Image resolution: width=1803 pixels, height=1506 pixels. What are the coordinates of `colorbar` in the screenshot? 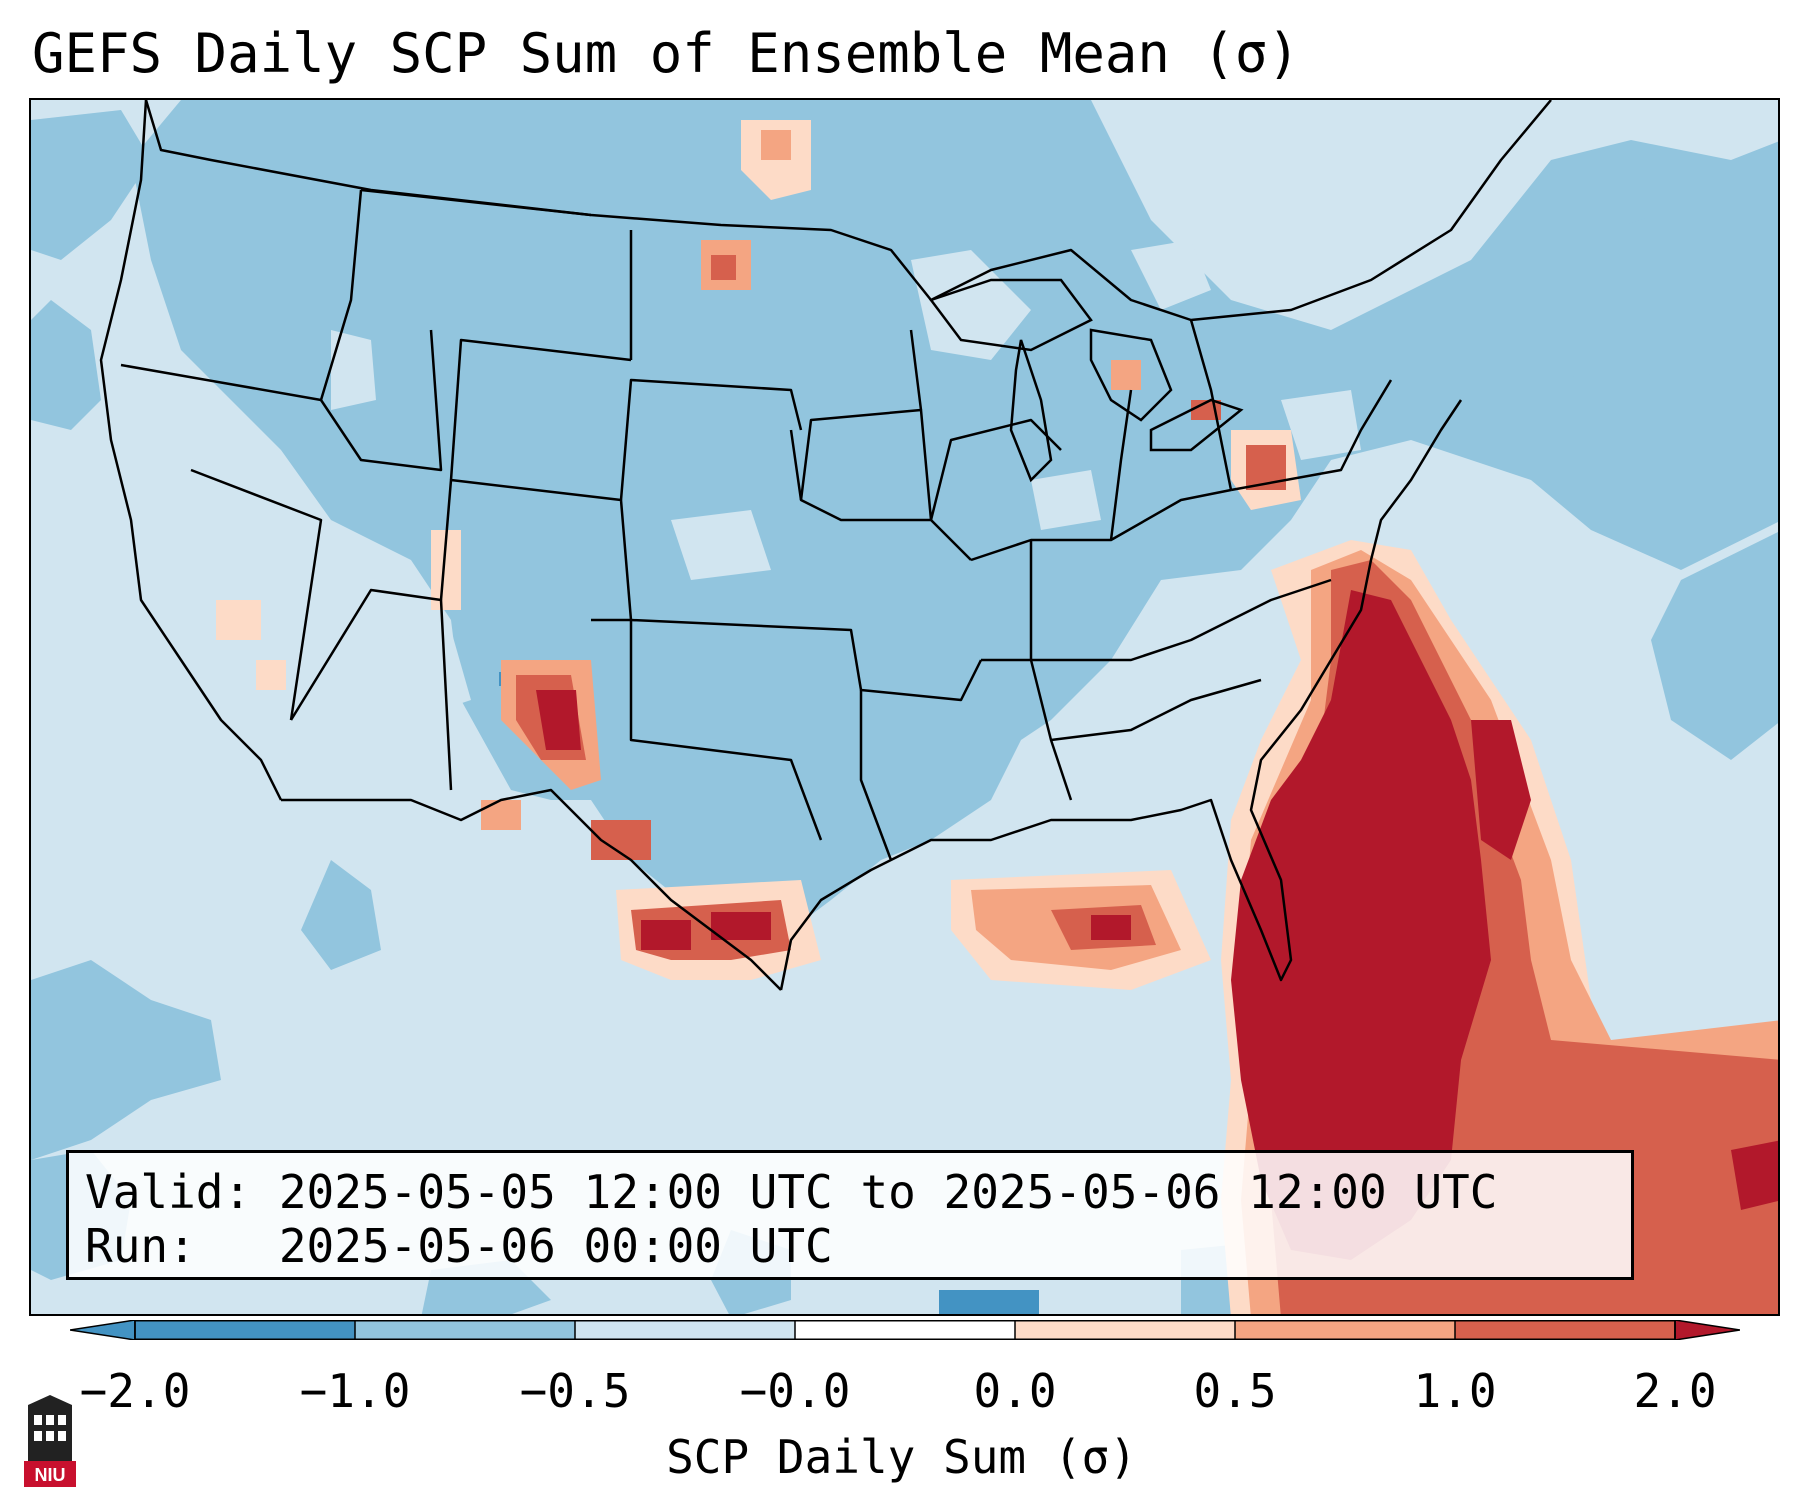 It's located at (905, 1330).